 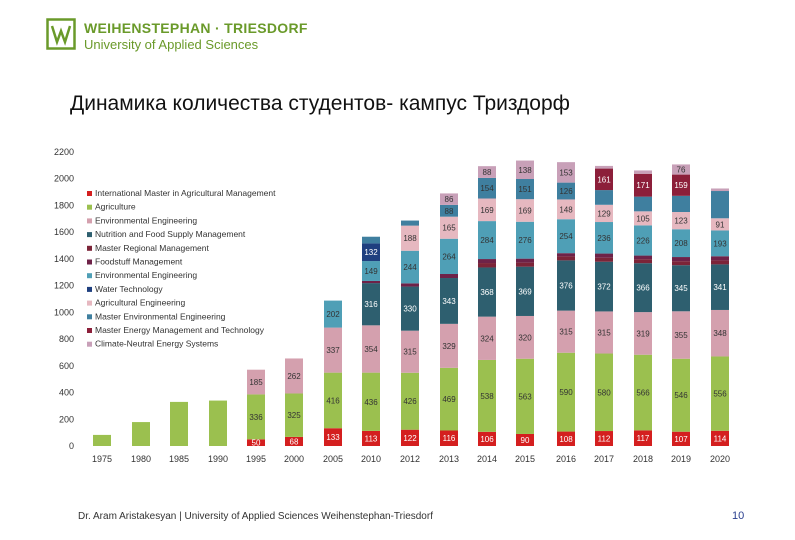 What do you see at coordinates (371, 252) in the screenshot?
I see `bar-segment-water-technology` at bounding box center [371, 252].